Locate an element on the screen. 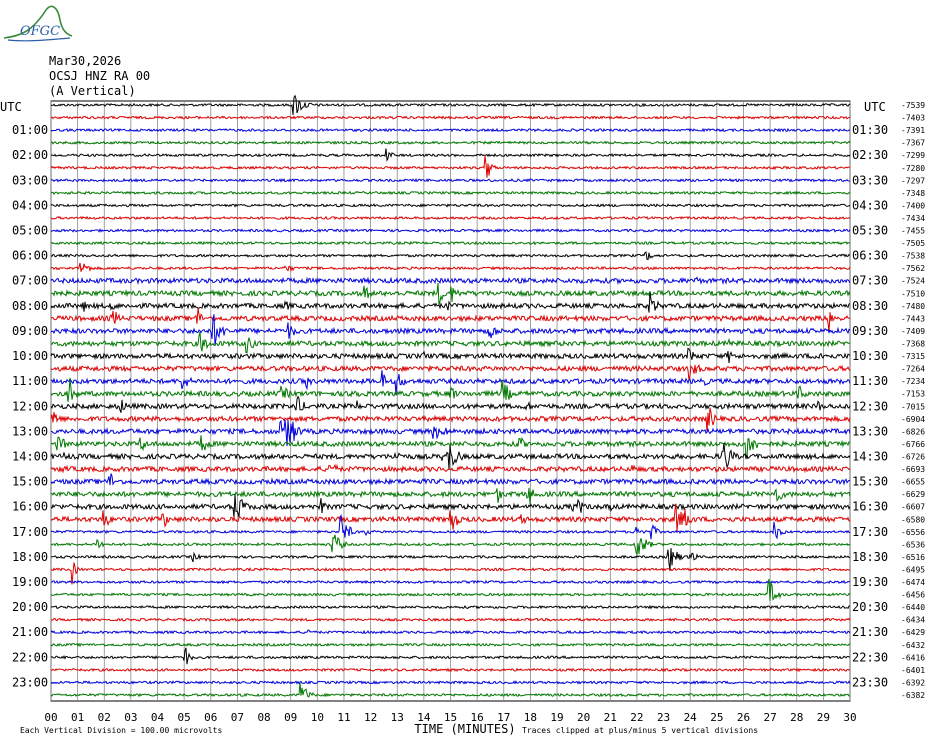 Image resolution: width=930 pixels, height=744 pixels. trace-offset-label: -6826 is located at coordinates (913, 431).